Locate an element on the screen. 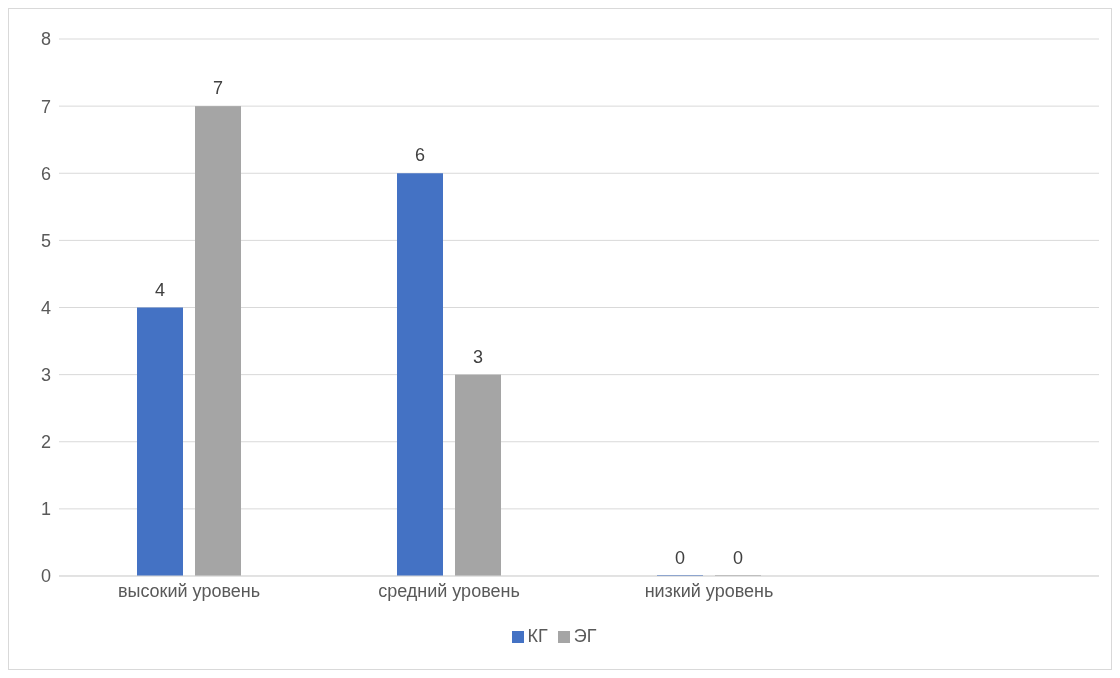  y-tick-label: 6 is located at coordinates (45, 173).